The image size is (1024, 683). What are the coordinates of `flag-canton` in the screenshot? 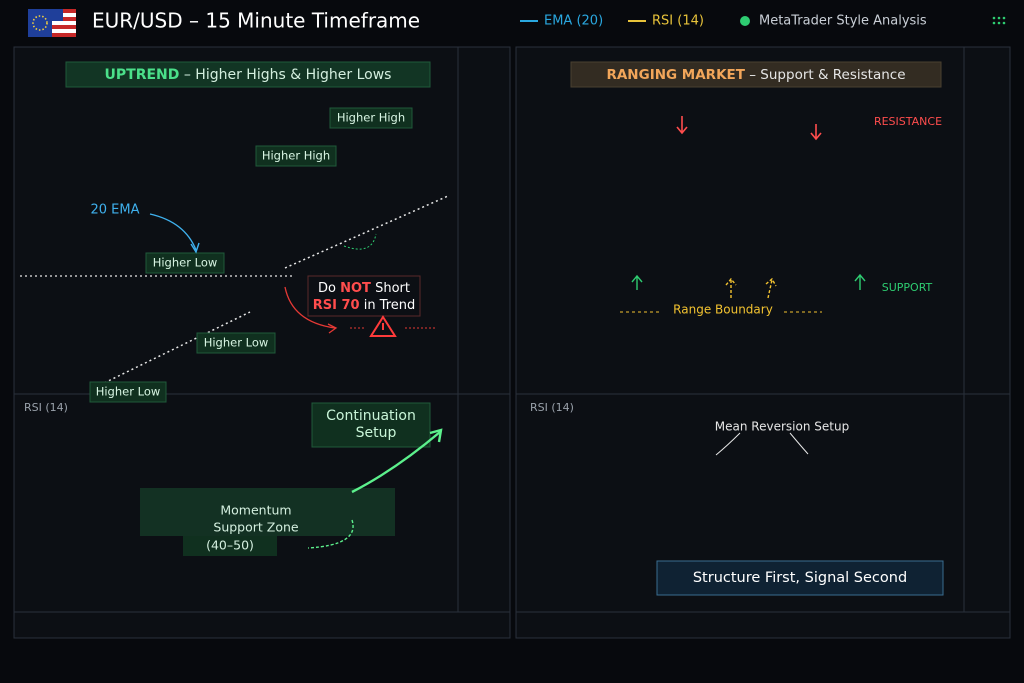 It's located at (57, 15).